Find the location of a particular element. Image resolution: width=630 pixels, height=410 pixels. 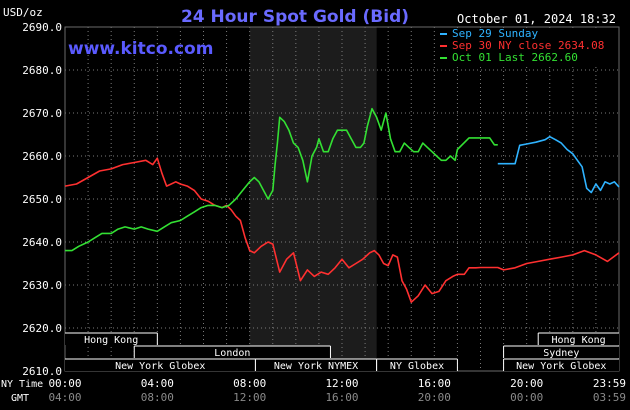

x-tick-label-gmt: 12:00 is located at coordinates (249, 397).